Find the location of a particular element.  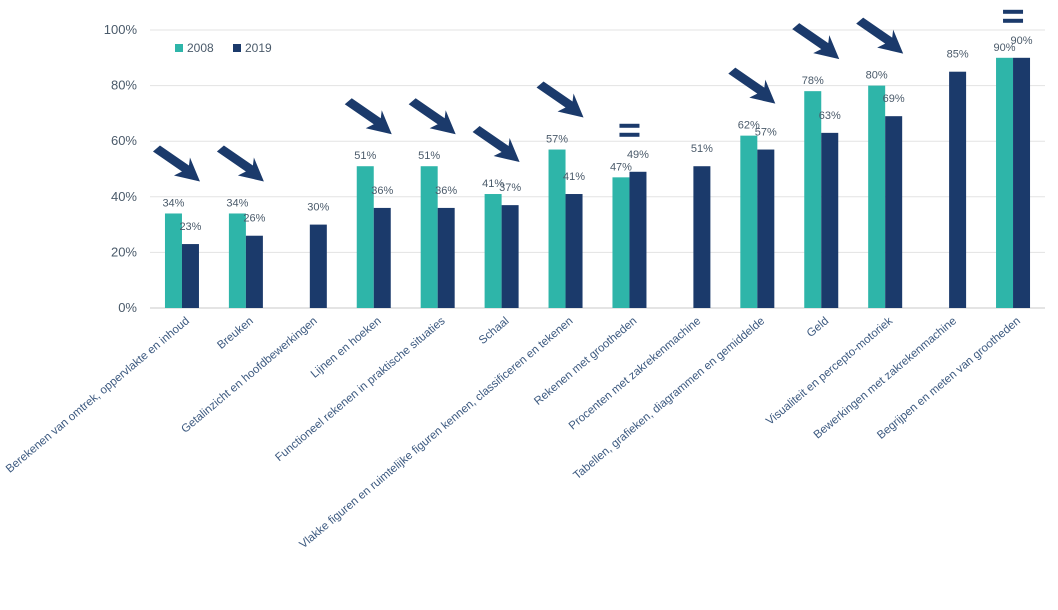

y-tick-label: 40% is located at coordinates (124, 196).